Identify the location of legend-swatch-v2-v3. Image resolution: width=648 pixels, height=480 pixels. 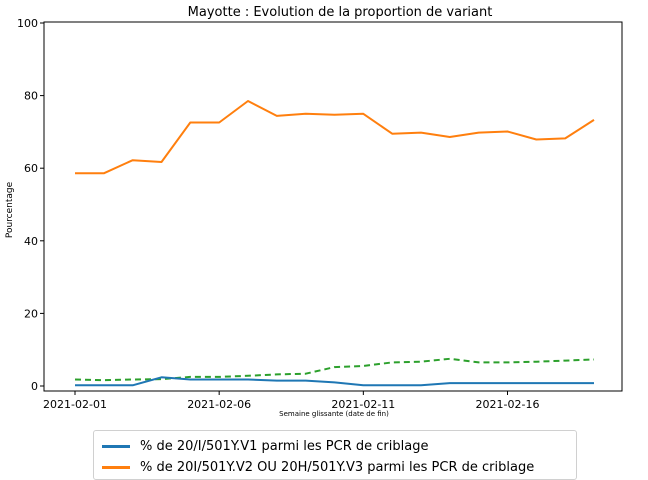
(116, 467).